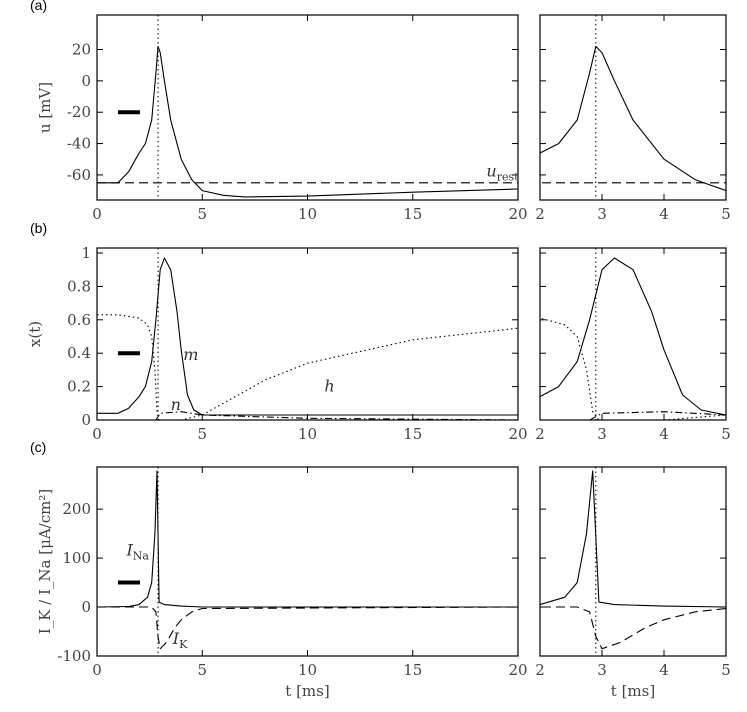  I want to click on y-tick-label: 0.6, so click(79, 320).